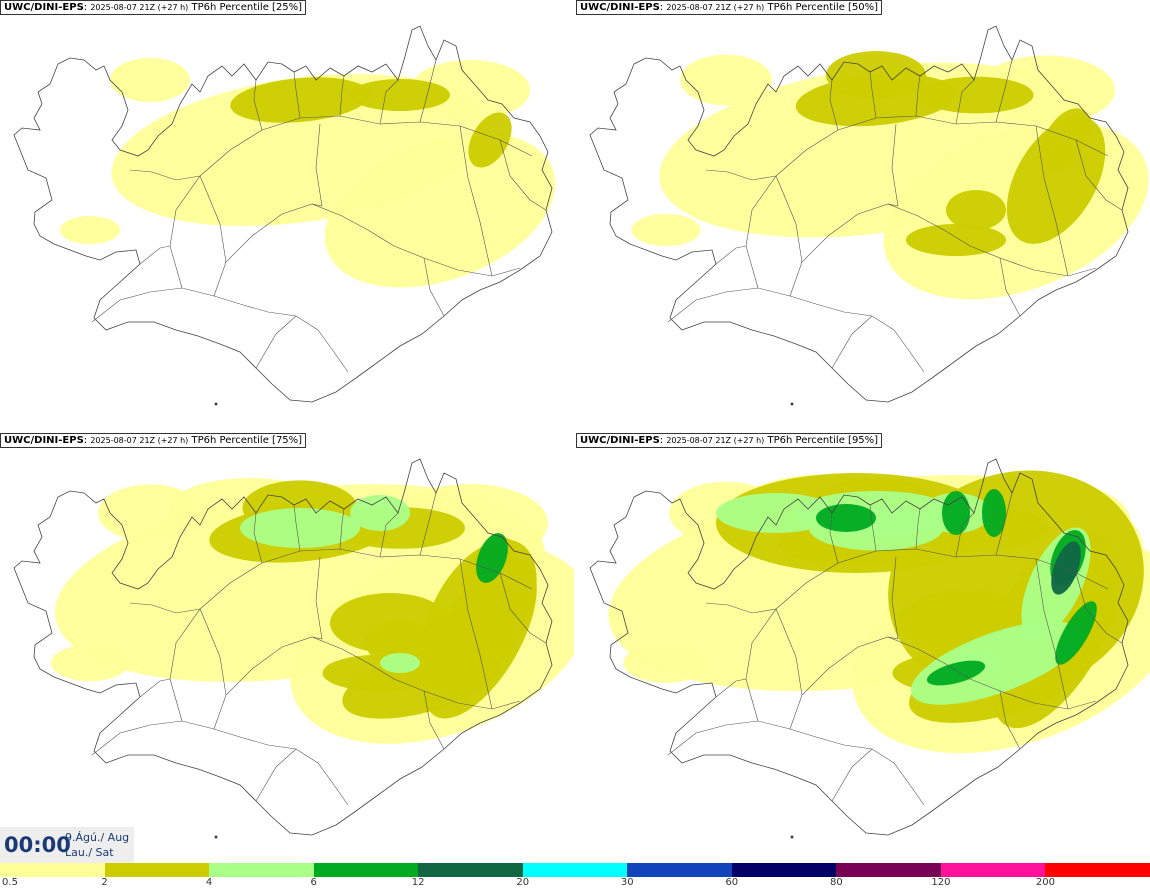 The height and width of the screenshot is (891, 1150). What do you see at coordinates (627, 882) in the screenshot?
I see `legend-label: 30` at bounding box center [627, 882].